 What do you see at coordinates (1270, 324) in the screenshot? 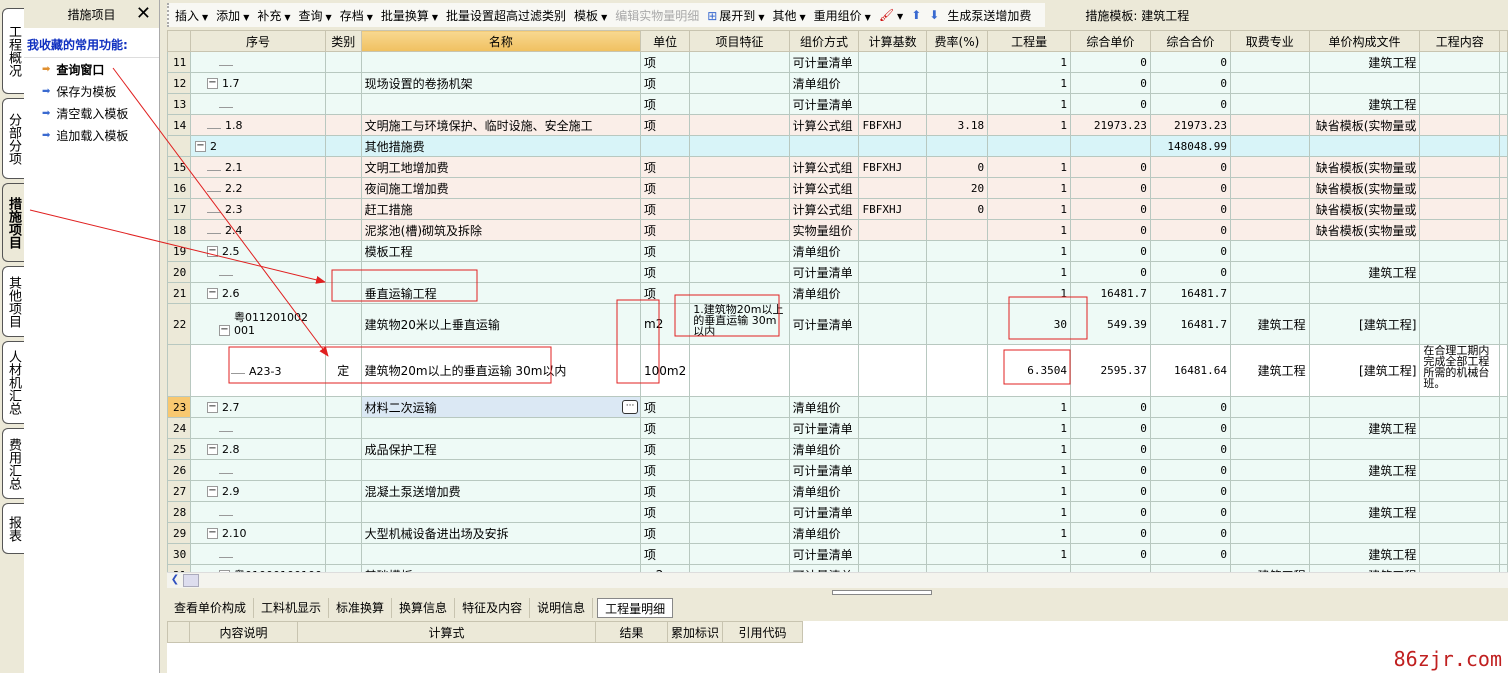
I see `cell-fee: 建筑工程` at bounding box center [1270, 324].